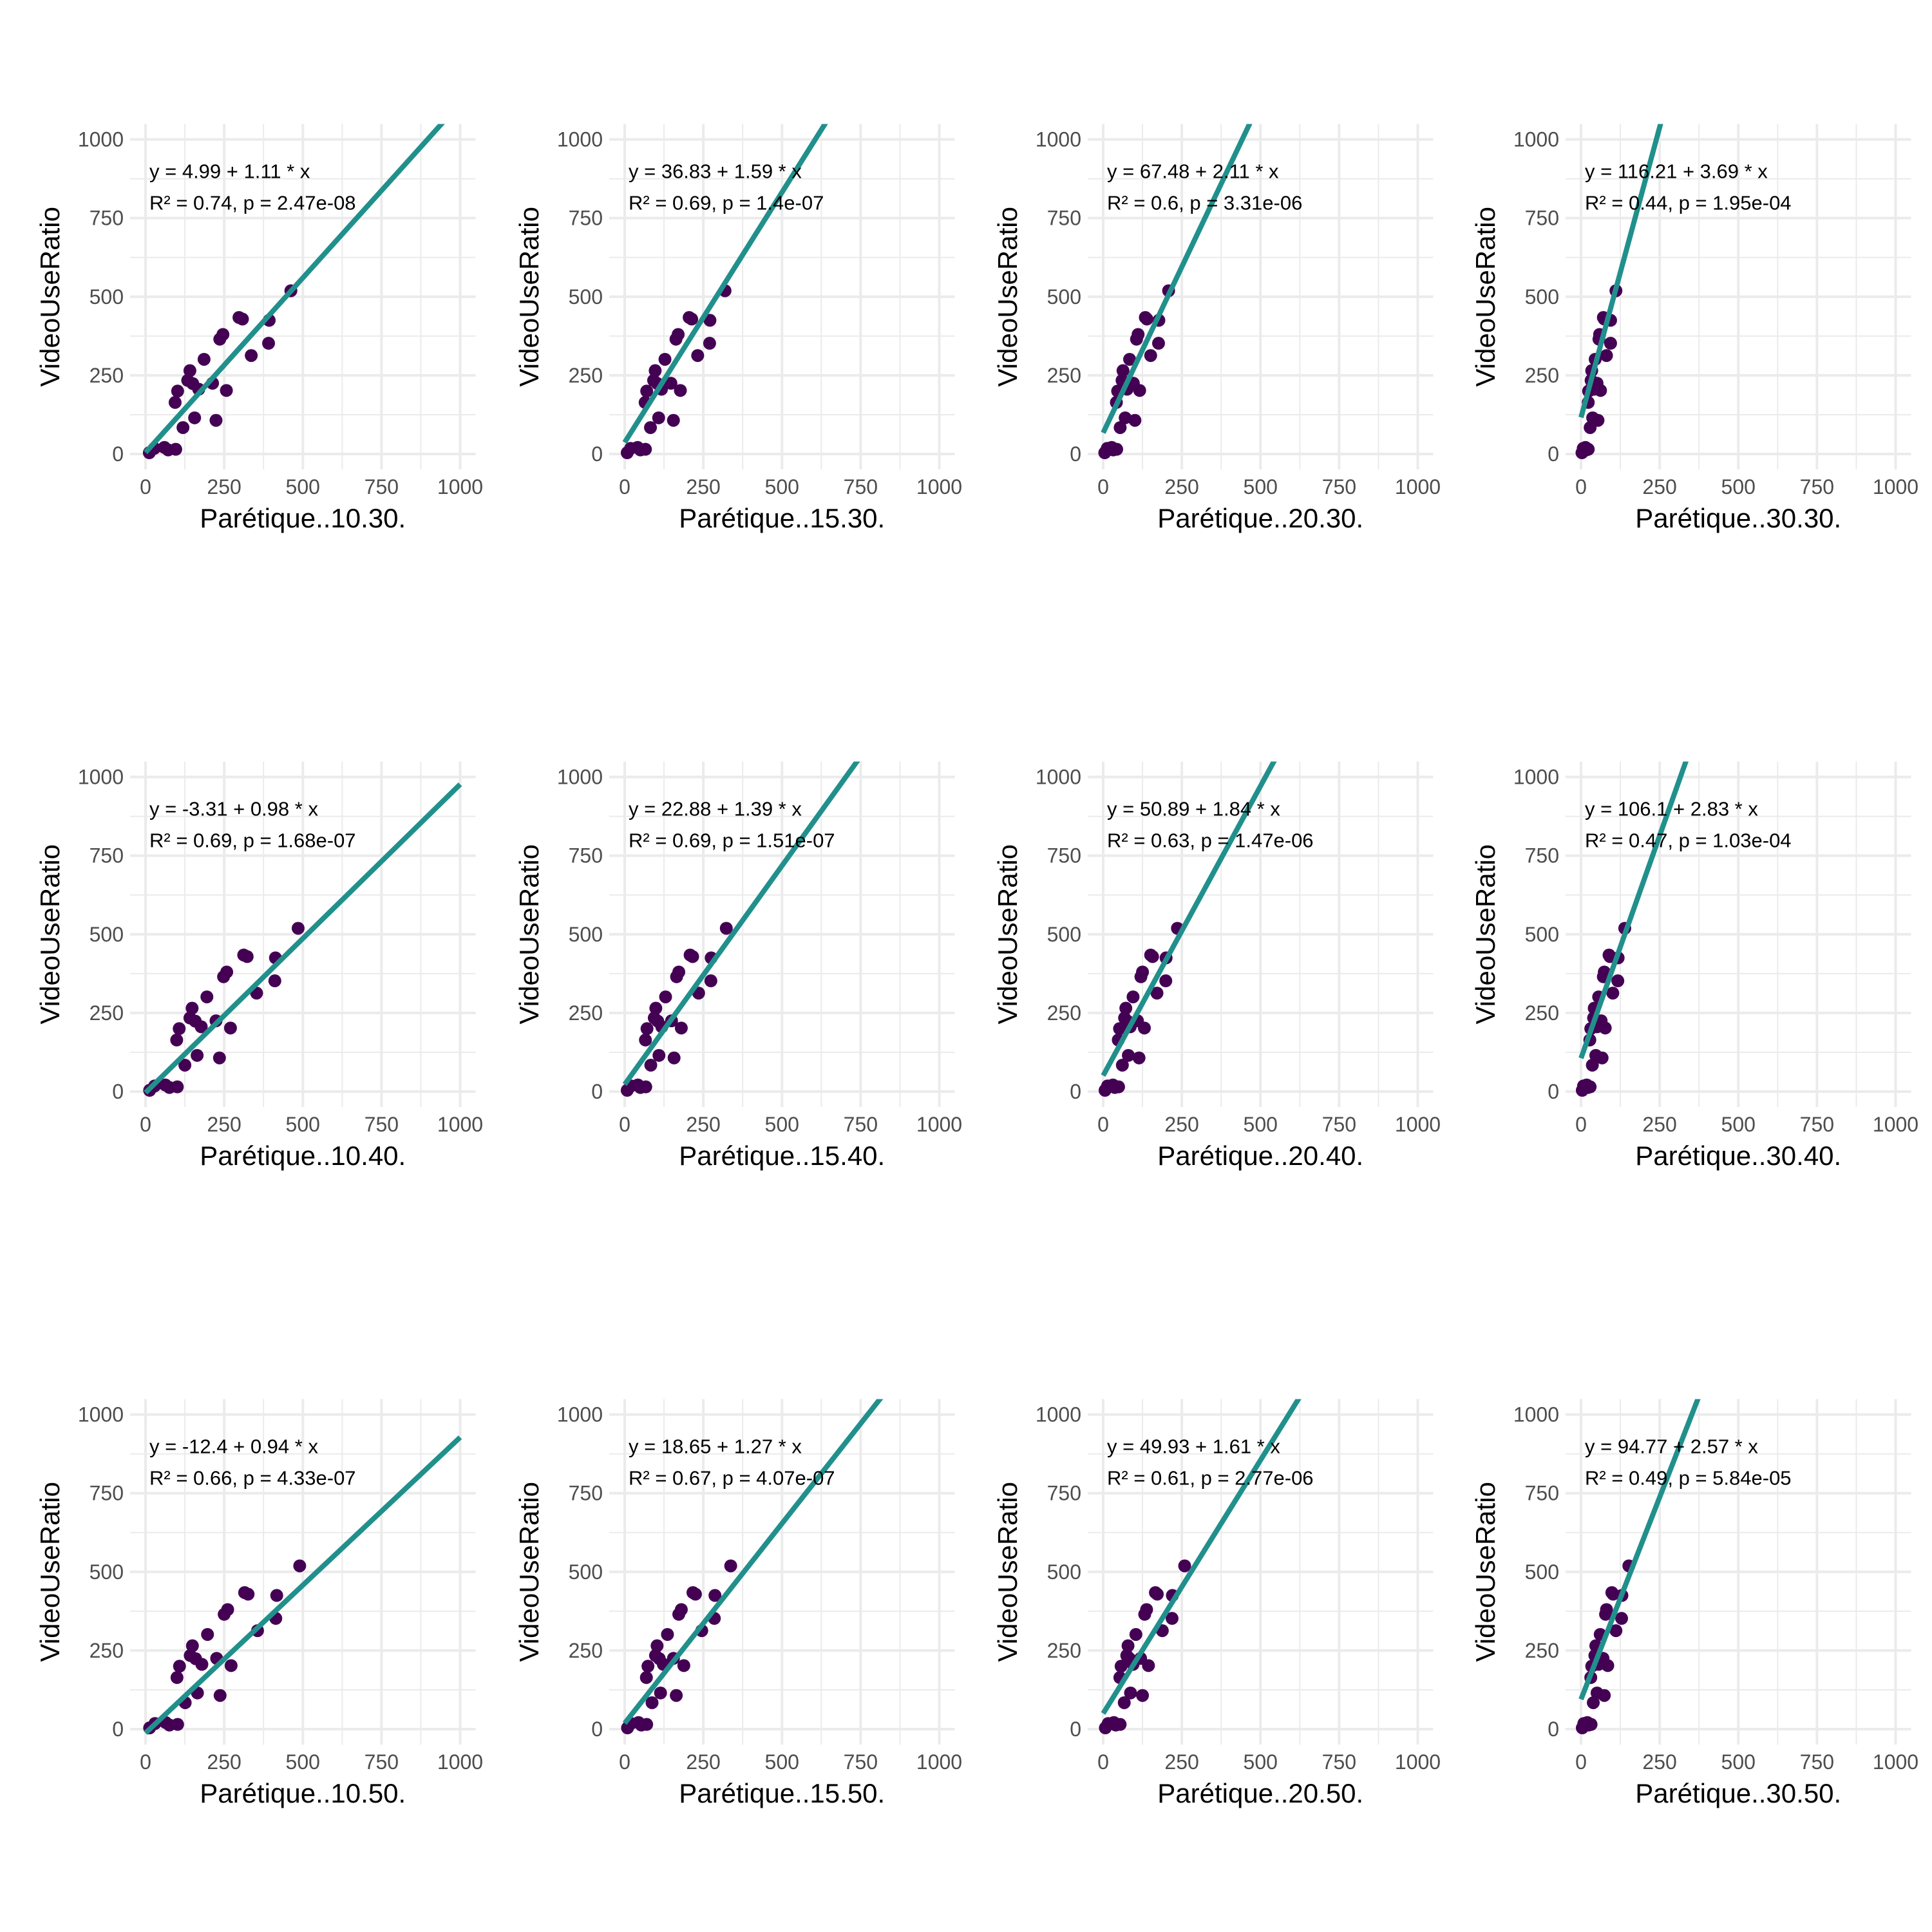  What do you see at coordinates (233, 809) in the screenshot?
I see `regression-annotation: y = -3.31 + 0.98 * x` at bounding box center [233, 809].